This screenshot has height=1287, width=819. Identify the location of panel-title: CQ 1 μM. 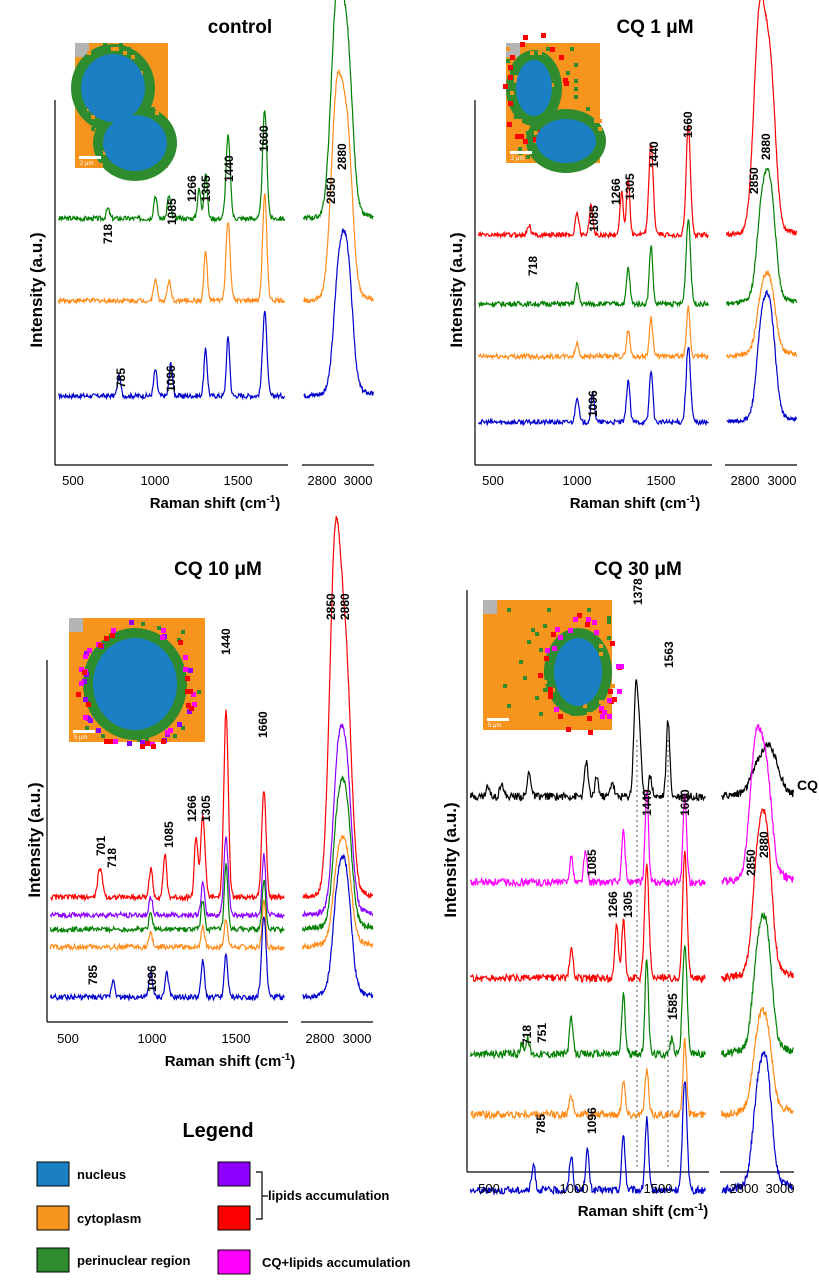
(654, 27).